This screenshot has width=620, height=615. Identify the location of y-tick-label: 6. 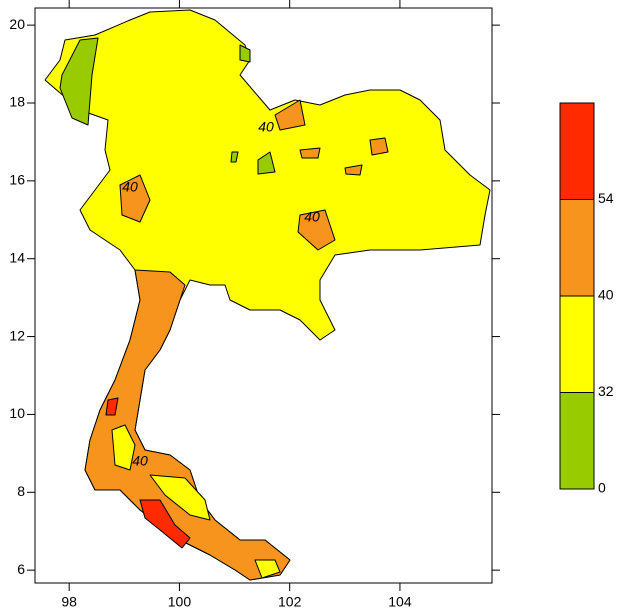
(21, 569).